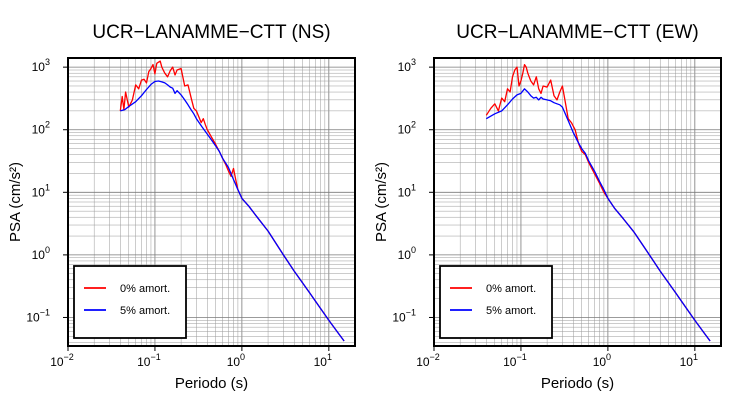 The height and width of the screenshot is (400, 730). I want to click on chart-title: UCR−LANAMME−CTT (EW), so click(577, 32).